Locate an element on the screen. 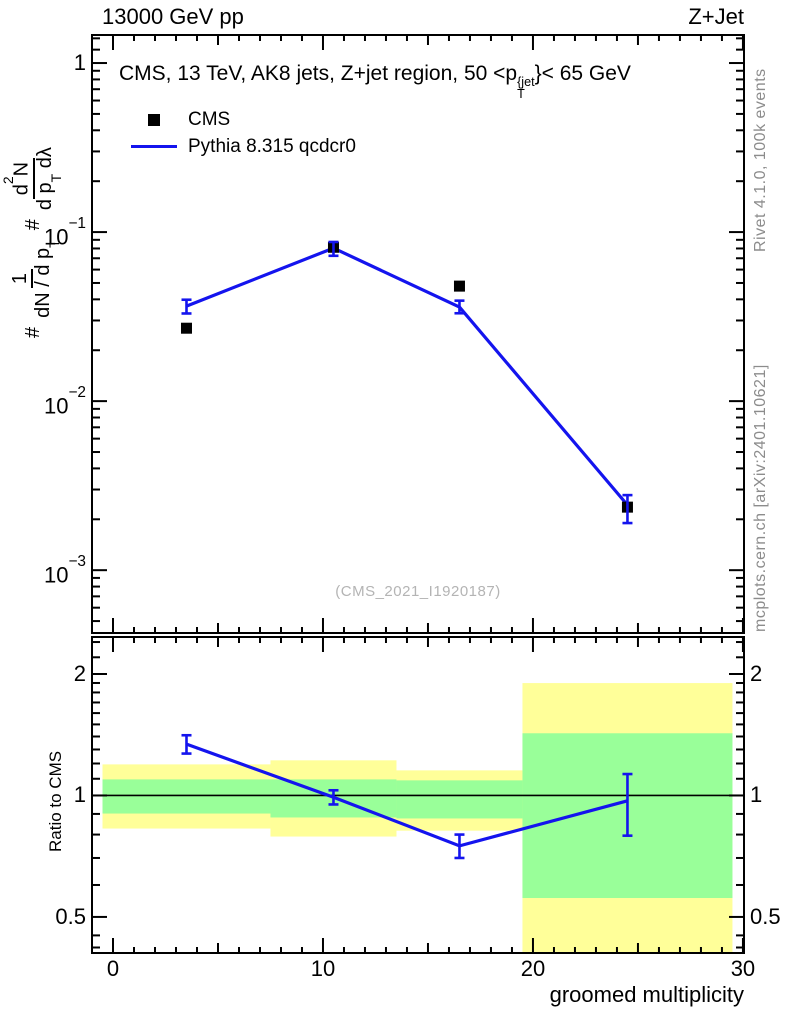  mc-line-icon is located at coordinates (154, 146).